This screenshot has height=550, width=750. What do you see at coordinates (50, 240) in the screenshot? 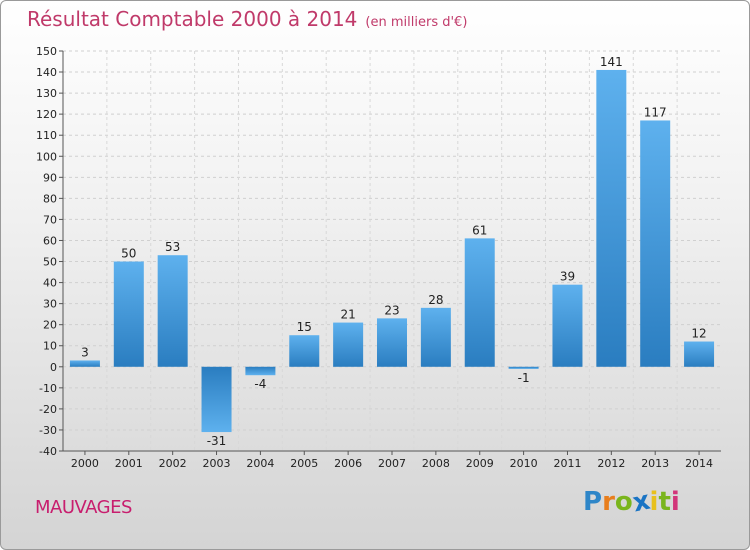
I see `y-tick-label: 60` at bounding box center [50, 240].